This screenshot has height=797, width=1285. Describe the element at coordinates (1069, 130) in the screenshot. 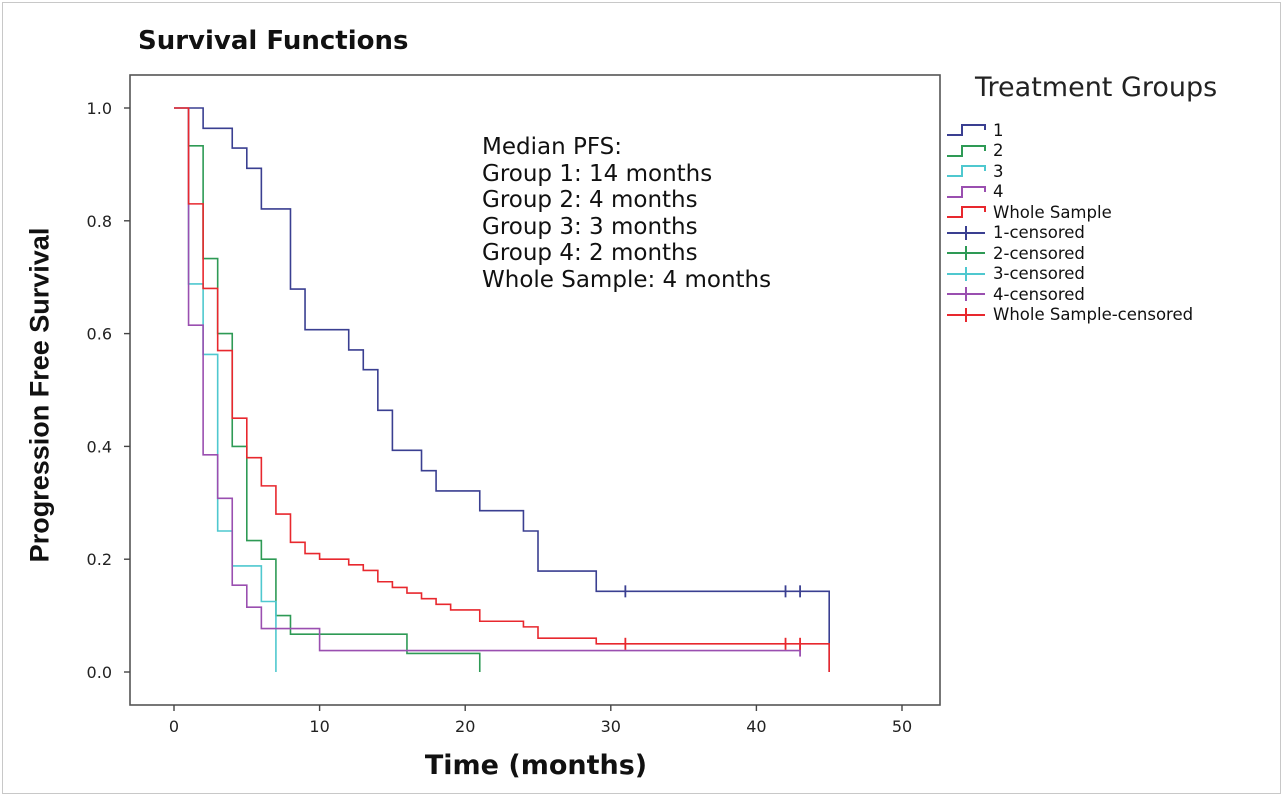

I see `legend-item: 1` at that location.